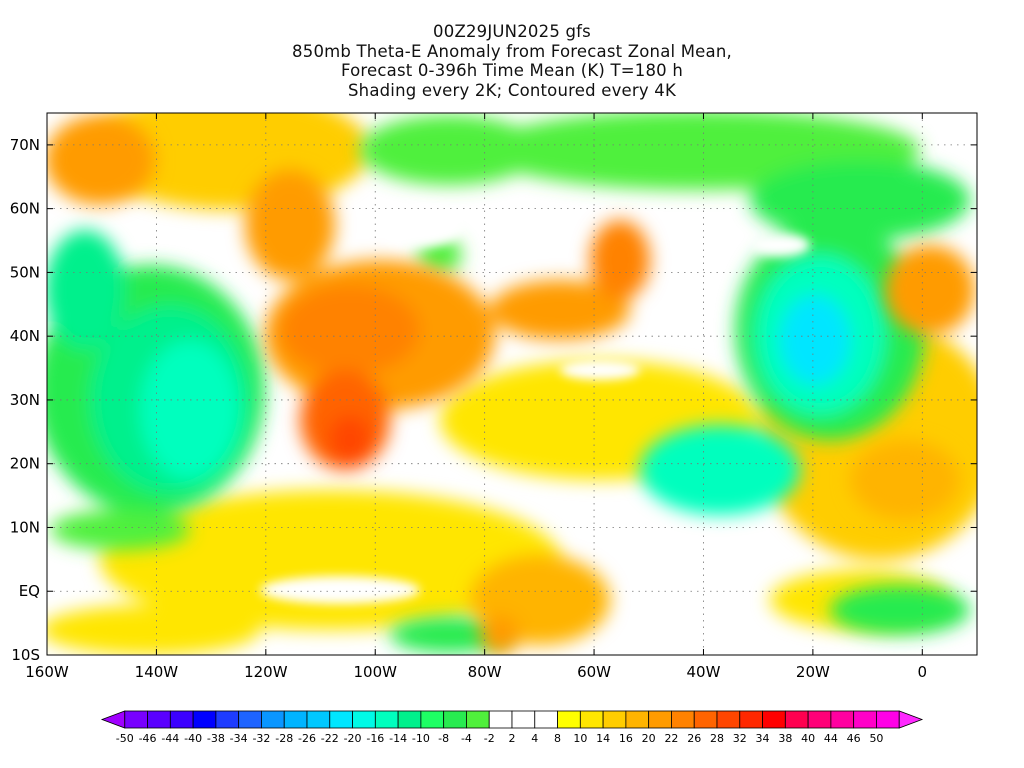 The image size is (1024, 768). I want to click on longitude-label: 120W, so click(266, 672).